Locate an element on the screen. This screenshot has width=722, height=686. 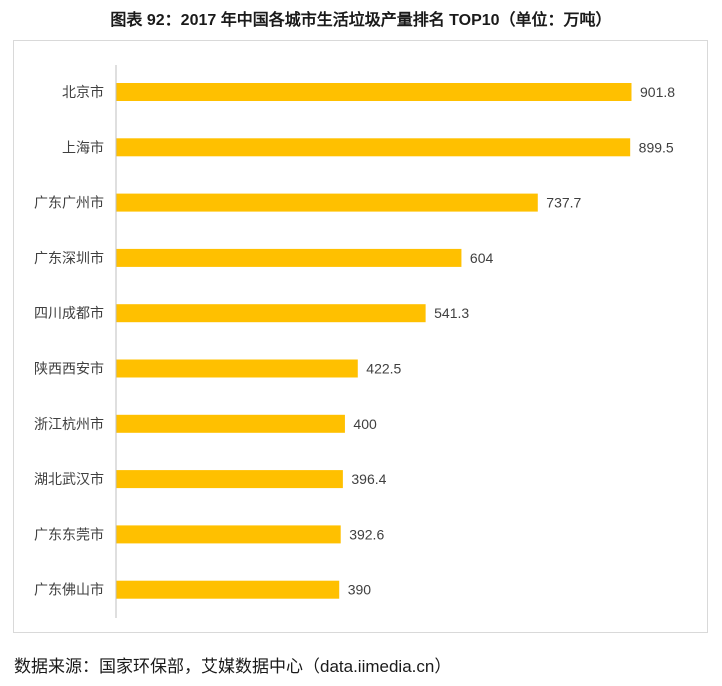
data-label: 737.7 is located at coordinates (563, 203).